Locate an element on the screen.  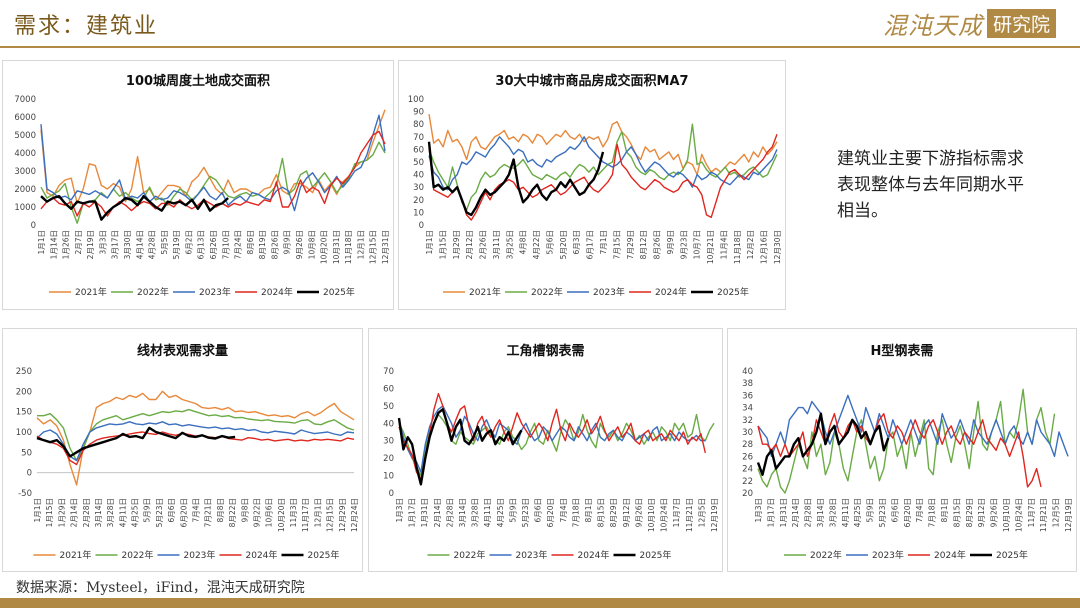
x-tick-label: 8月1日 is located at coordinates (588, 510).